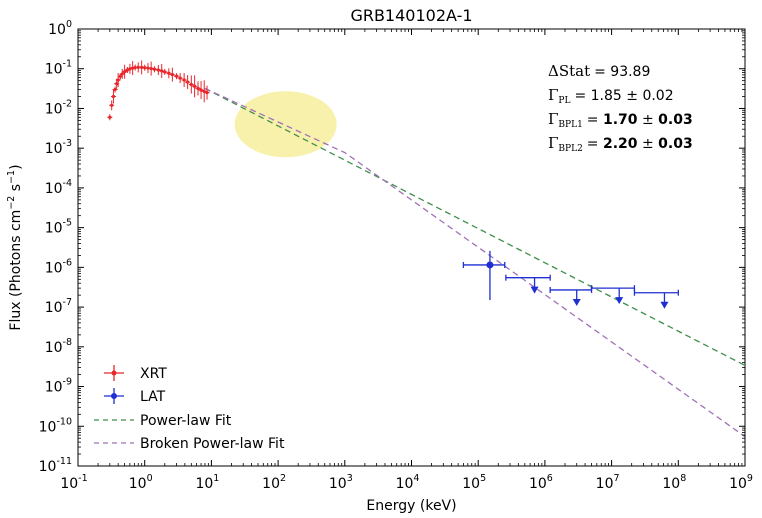  What do you see at coordinates (114, 396) in the screenshot?
I see `legend-lat-marker` at bounding box center [114, 396].